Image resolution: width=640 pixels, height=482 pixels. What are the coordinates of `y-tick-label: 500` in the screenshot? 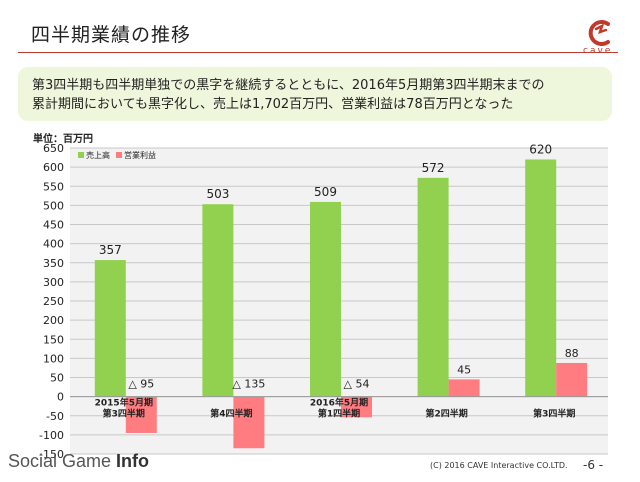 It's located at (53, 205).